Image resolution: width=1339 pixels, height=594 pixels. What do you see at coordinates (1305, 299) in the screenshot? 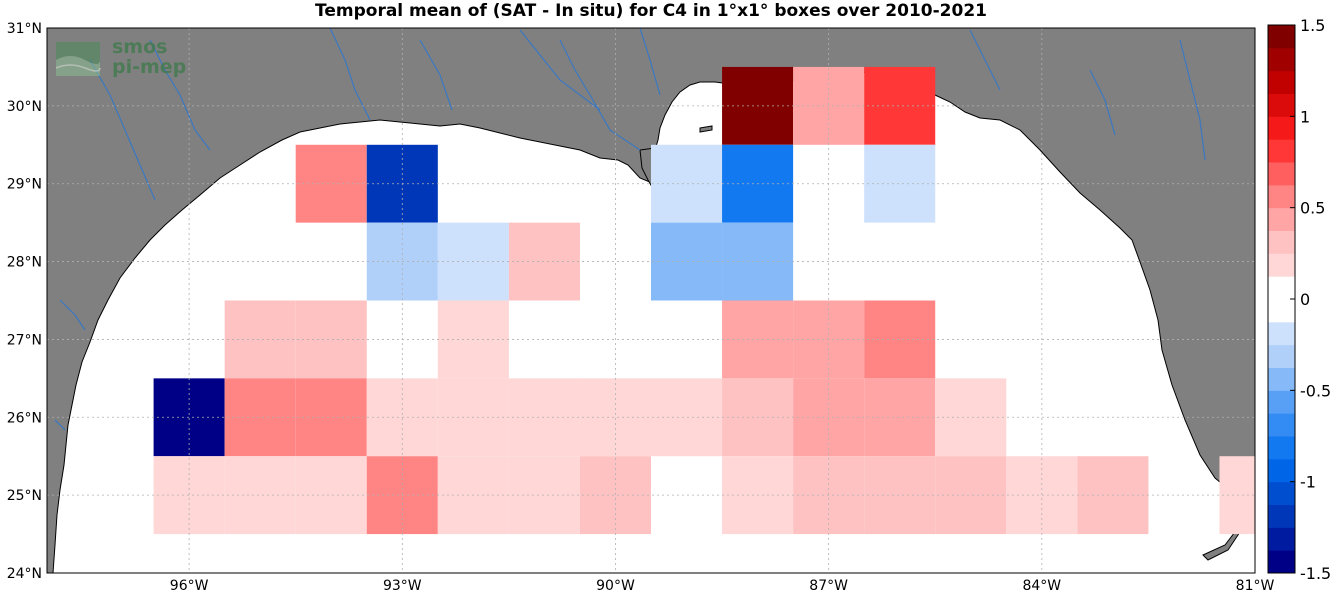
I see `colorbar-tick-label: 0` at bounding box center [1305, 299].